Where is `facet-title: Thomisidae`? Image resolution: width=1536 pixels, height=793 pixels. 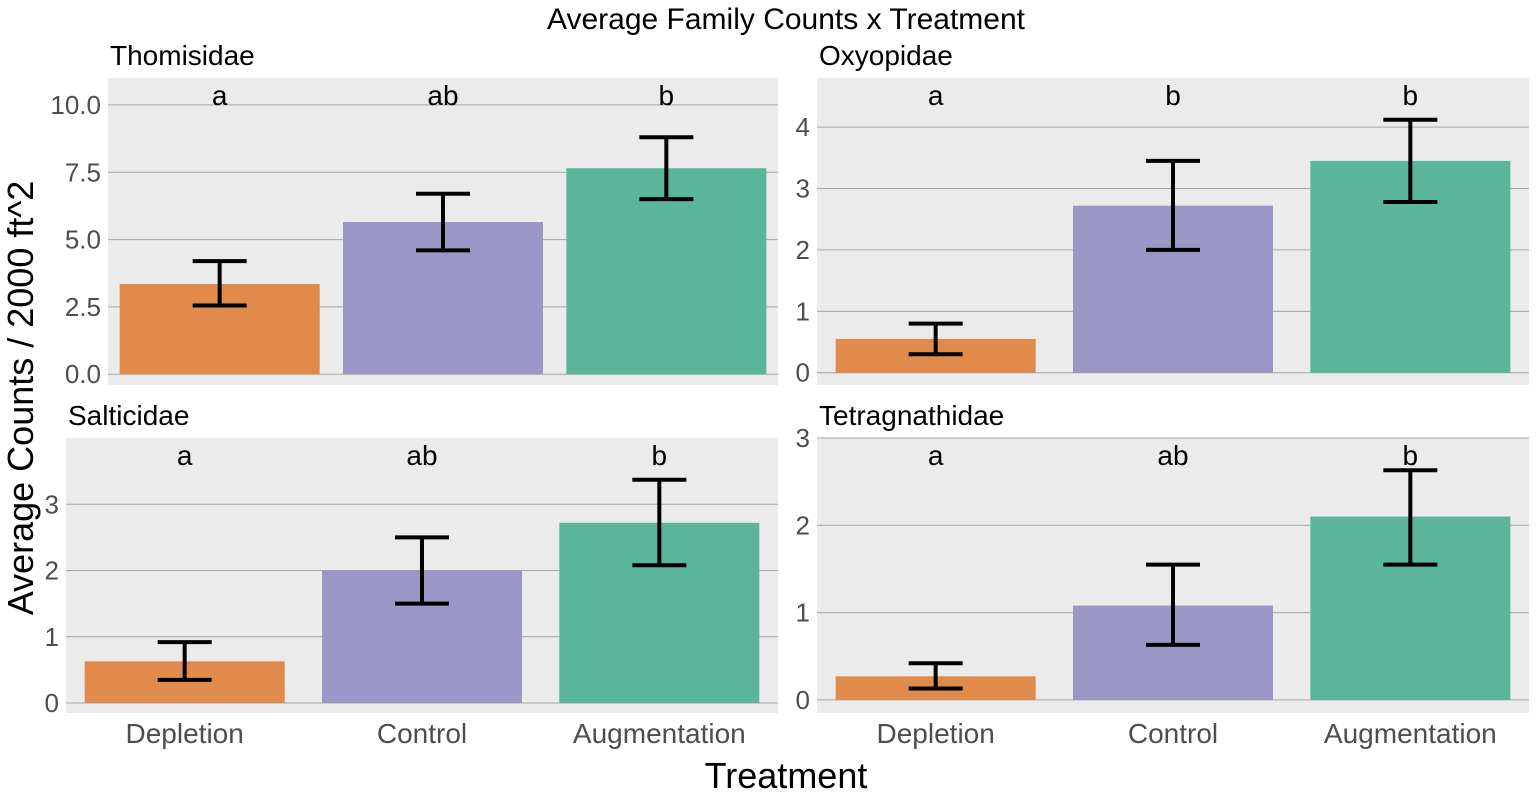
facet-title: Thomisidae is located at coordinates (182, 55).